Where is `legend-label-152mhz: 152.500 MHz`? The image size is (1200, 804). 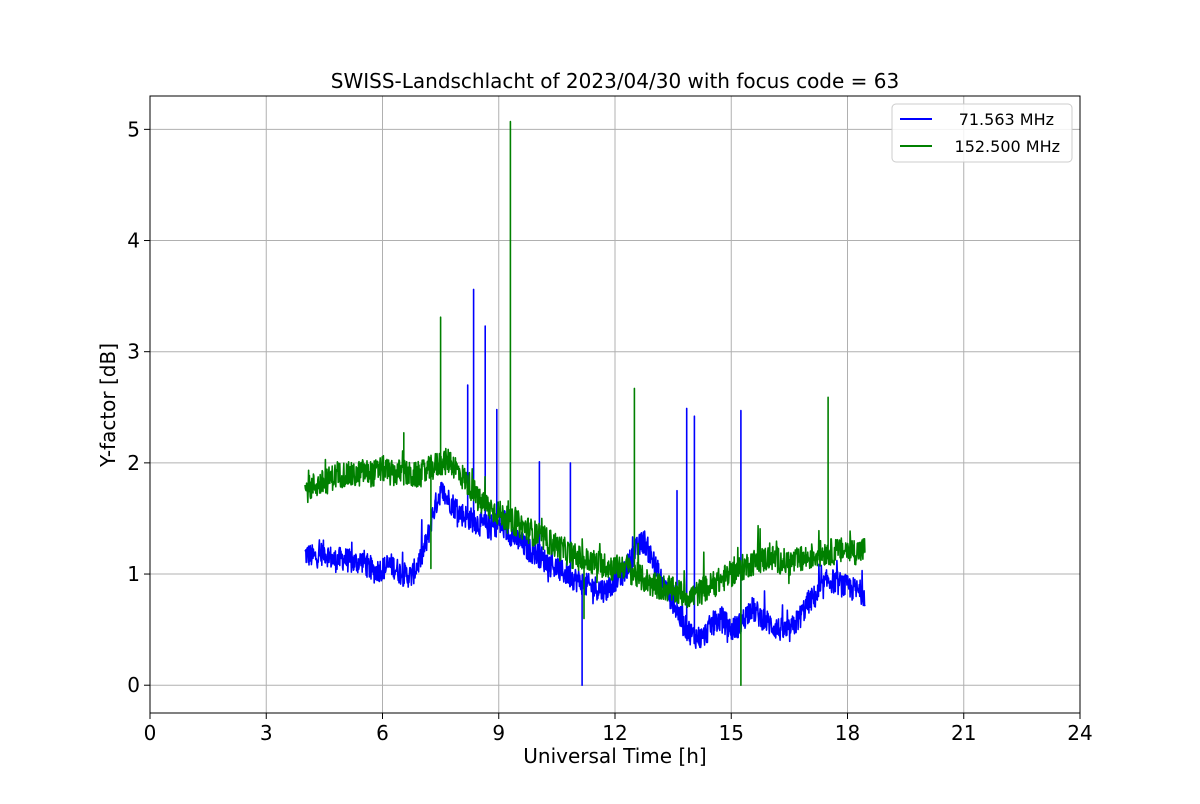 legend-label-152mhz: 152.500 MHz is located at coordinates (1007, 146).